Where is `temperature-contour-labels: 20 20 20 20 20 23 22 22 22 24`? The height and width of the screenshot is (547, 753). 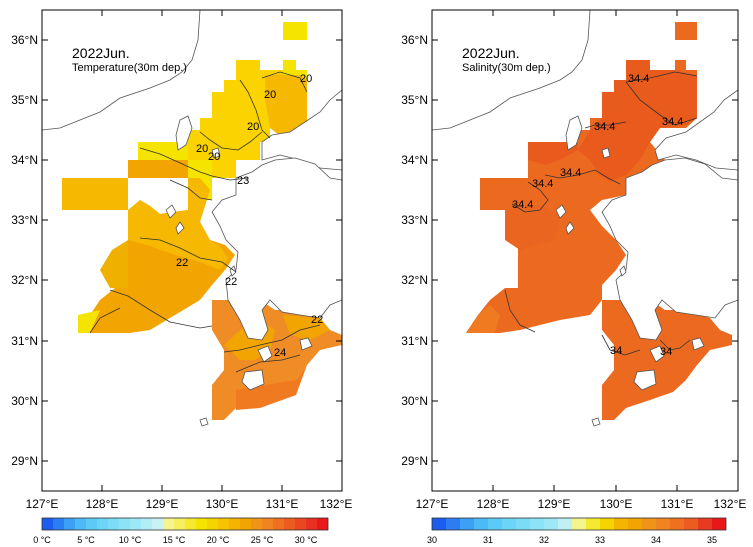
temperature-contour-labels: 20 20 20 20 20 23 22 22 22 24 is located at coordinates (249, 216).